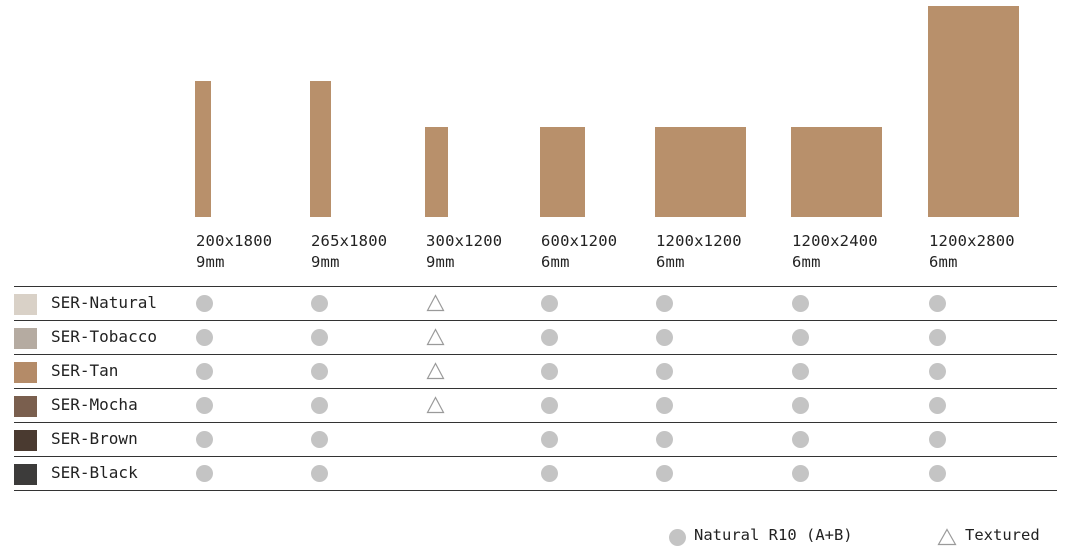 The image size is (1067, 548). I want to click on colour-name: SER-Mocha, so click(94, 404).